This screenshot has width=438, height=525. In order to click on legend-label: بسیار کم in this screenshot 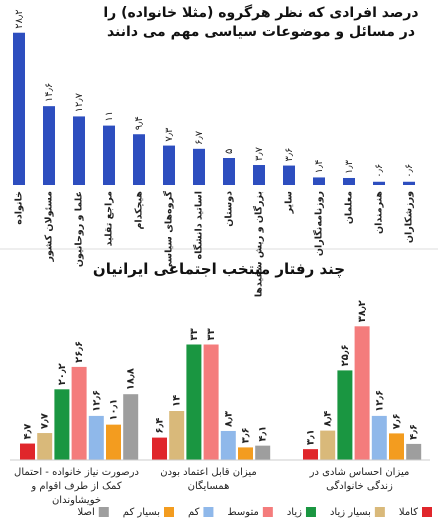, I will do `click(141, 512)`.